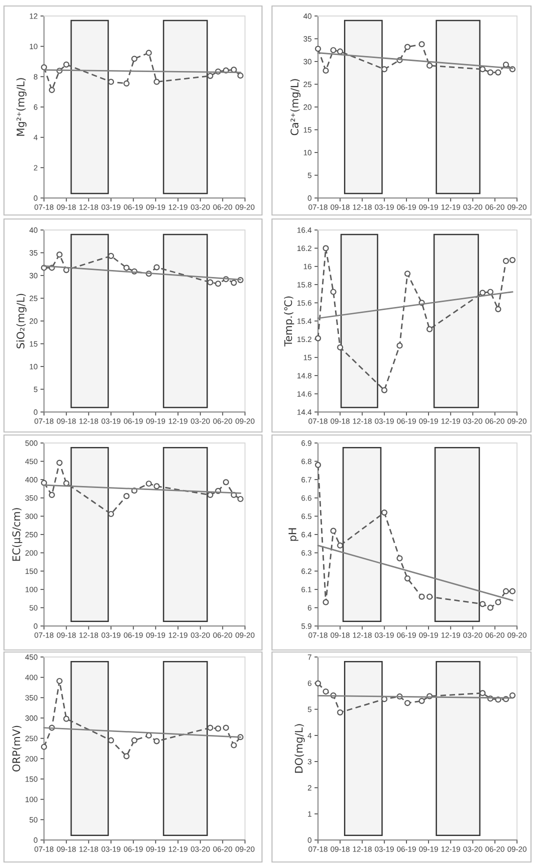 The height and width of the screenshot is (866, 535). What do you see at coordinates (299, 748) in the screenshot?
I see `y-axis-title: DO(mg/L)` at bounding box center [299, 748].